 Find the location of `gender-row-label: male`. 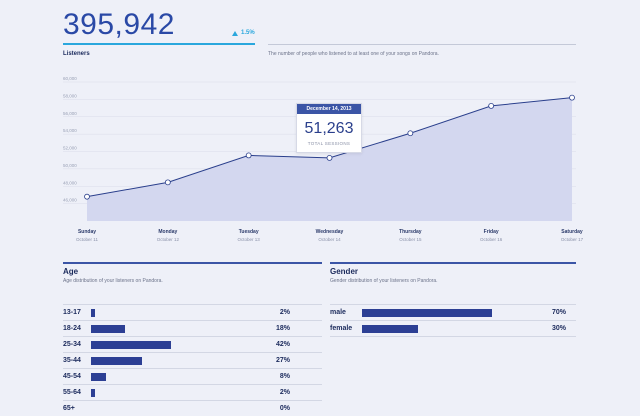

gender-row-label: male is located at coordinates (338, 312).